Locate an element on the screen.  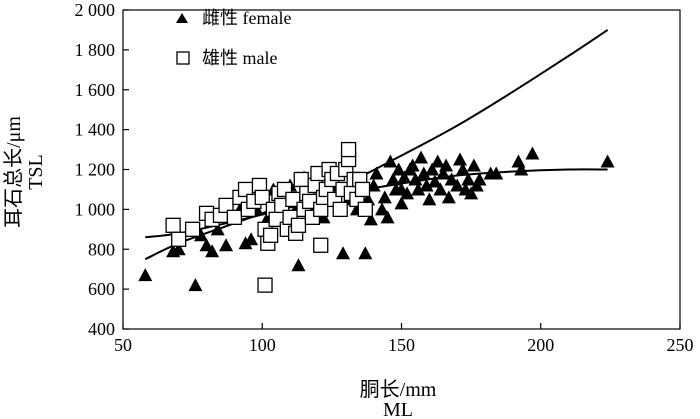
y-tick-label: 1 800 is located at coordinates (95, 50).